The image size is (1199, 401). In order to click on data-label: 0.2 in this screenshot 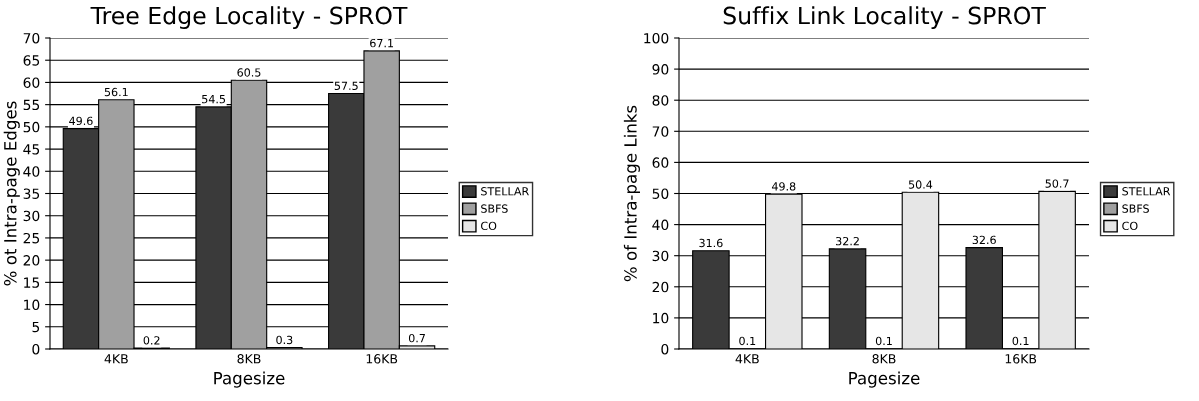, I will do `click(151, 340)`.